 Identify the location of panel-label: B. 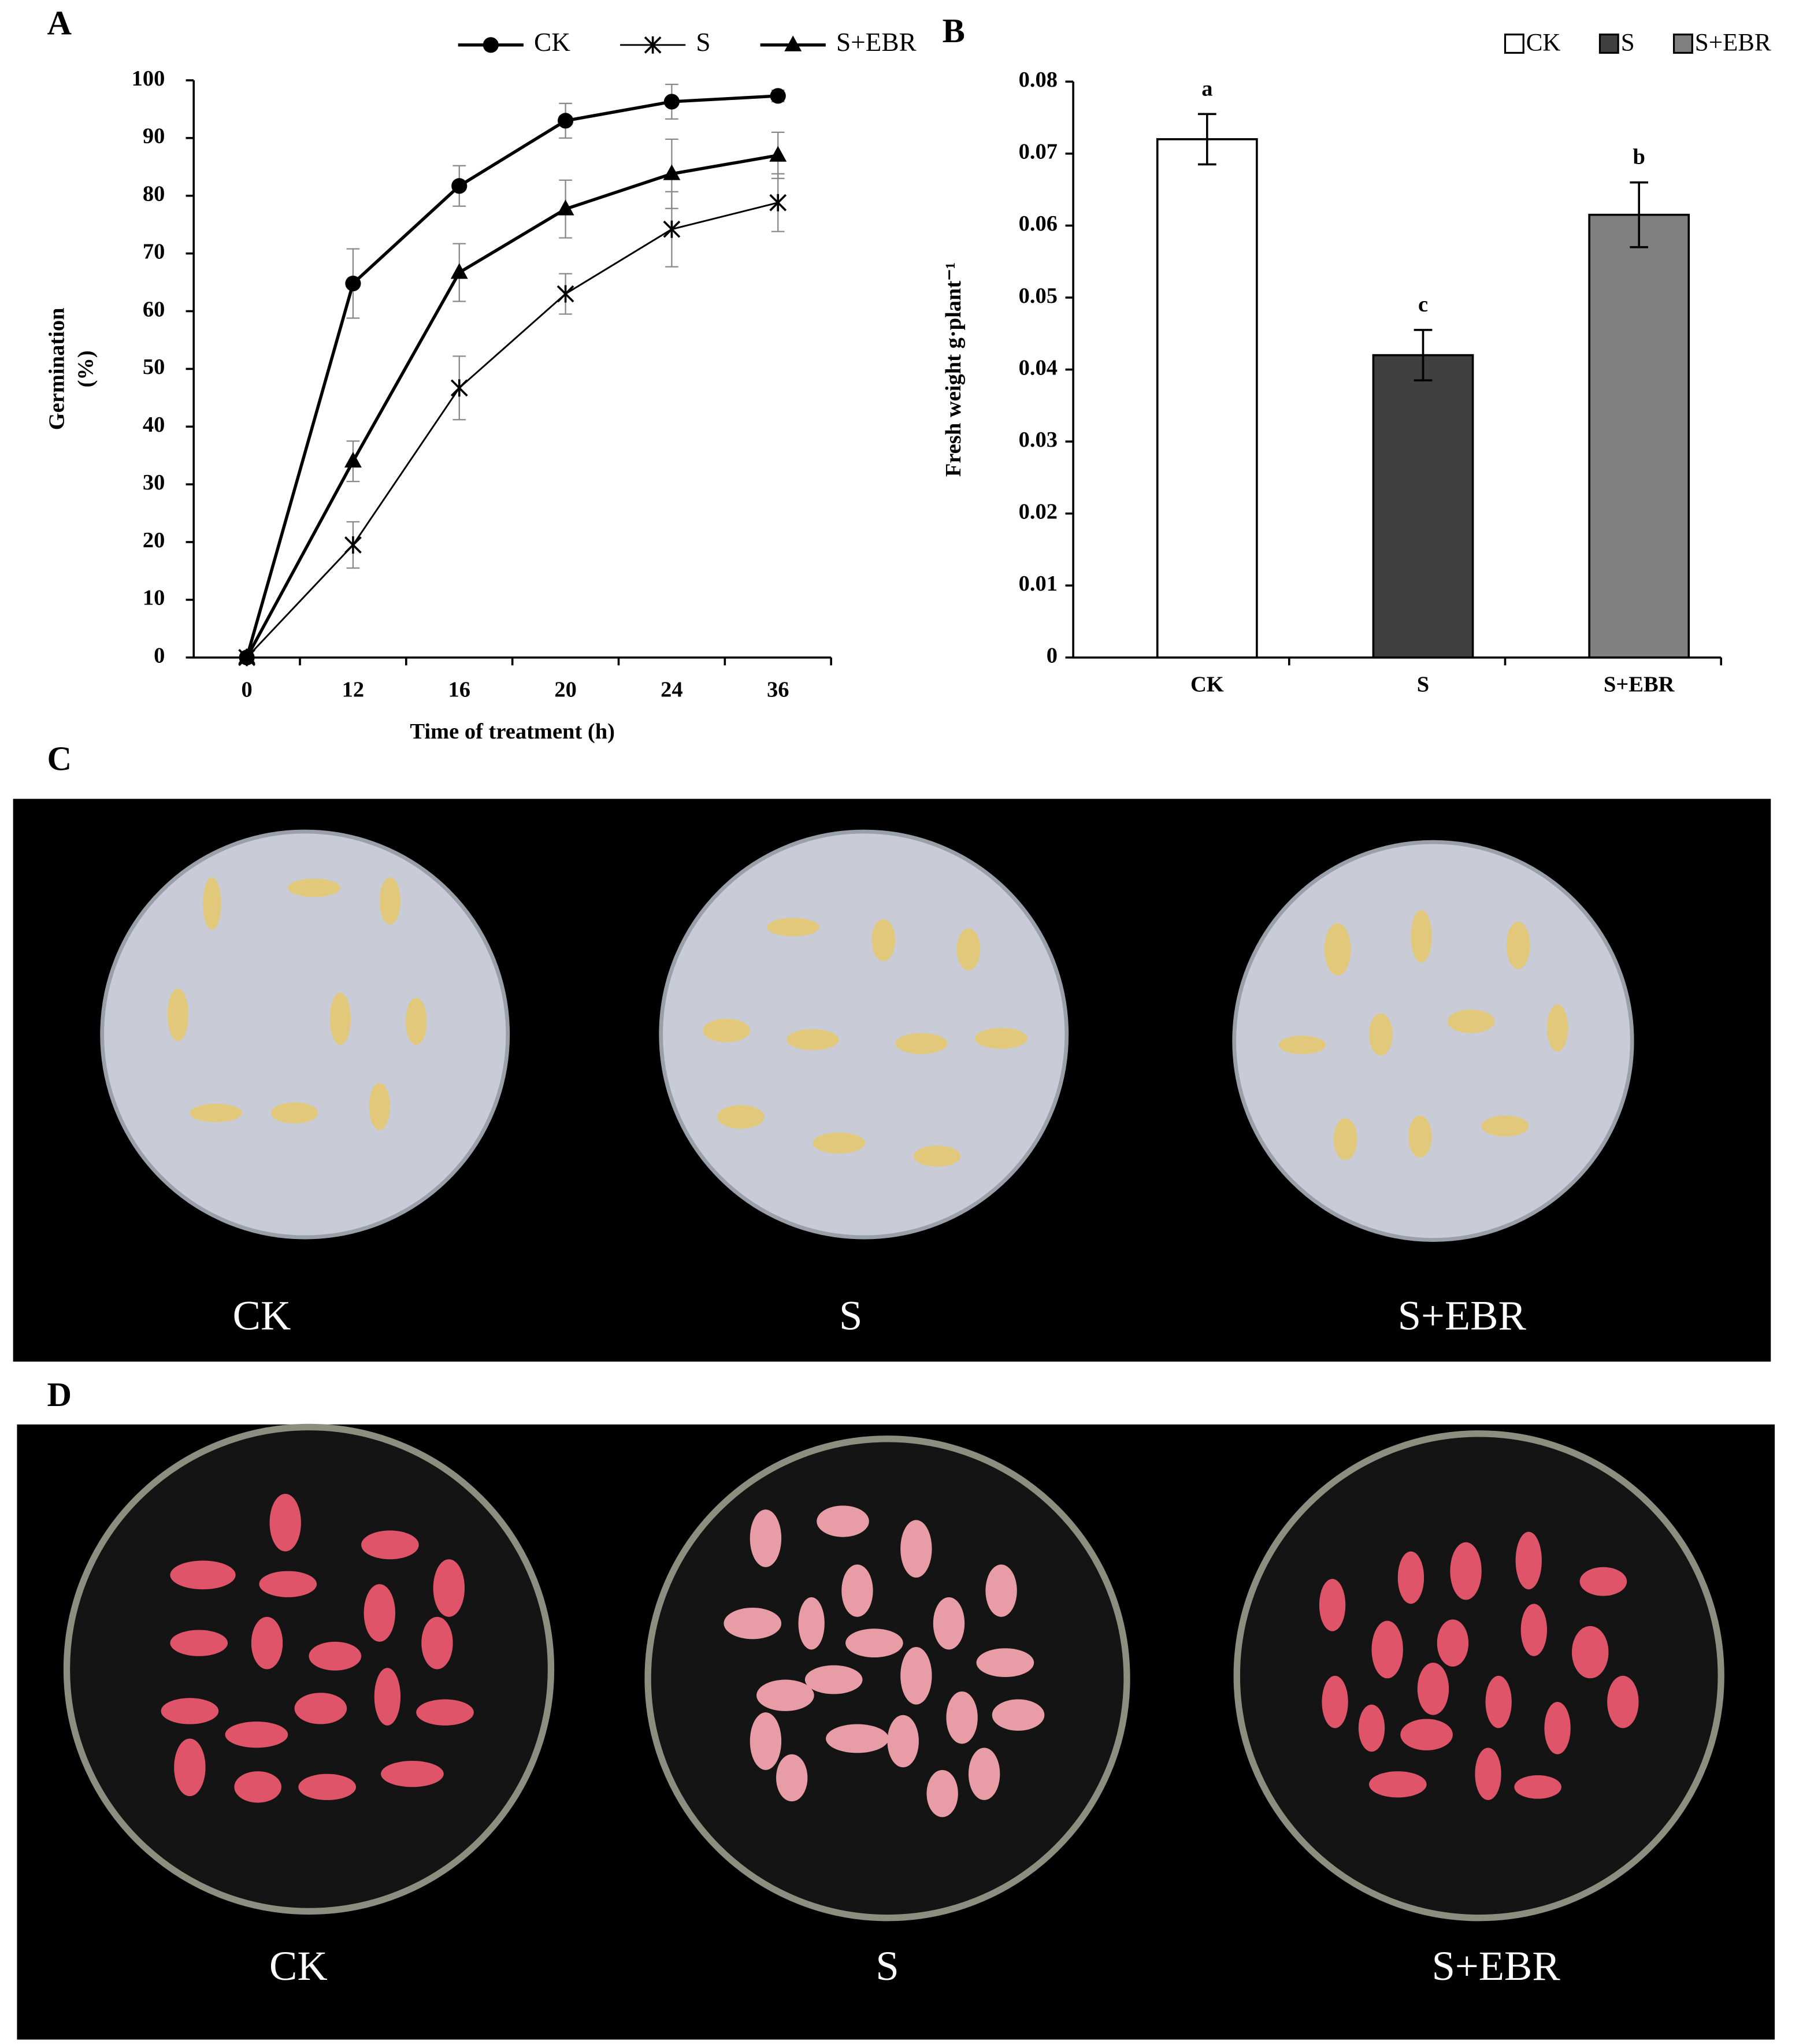
(954, 31).